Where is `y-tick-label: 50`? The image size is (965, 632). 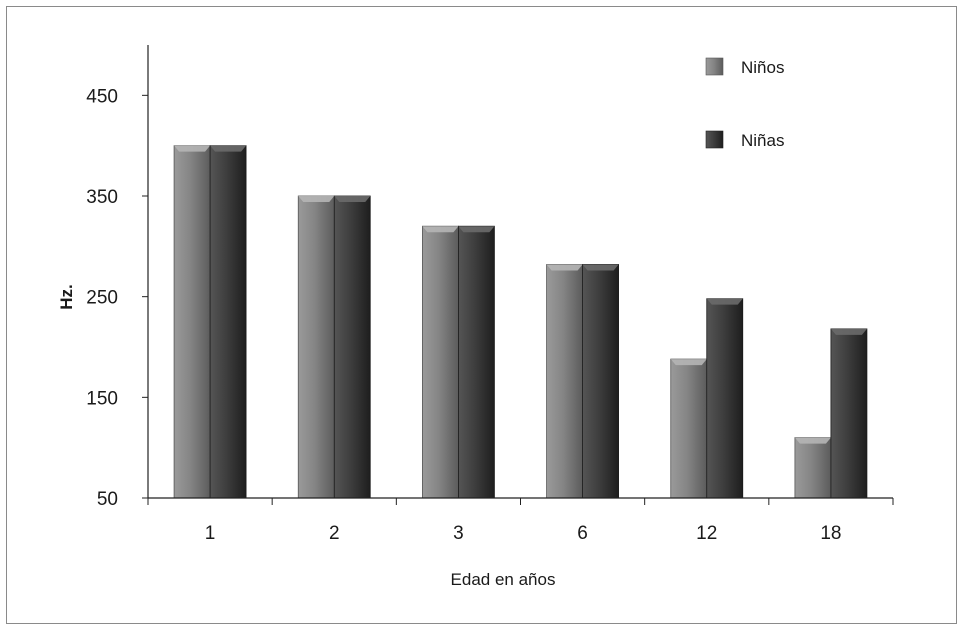 y-tick-label: 50 is located at coordinates (107, 499).